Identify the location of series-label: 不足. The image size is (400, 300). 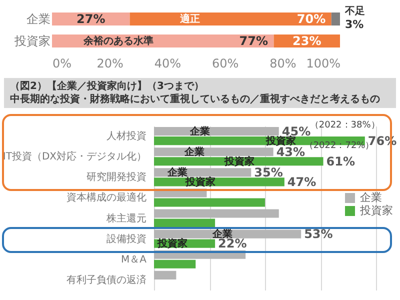
(354, 11).